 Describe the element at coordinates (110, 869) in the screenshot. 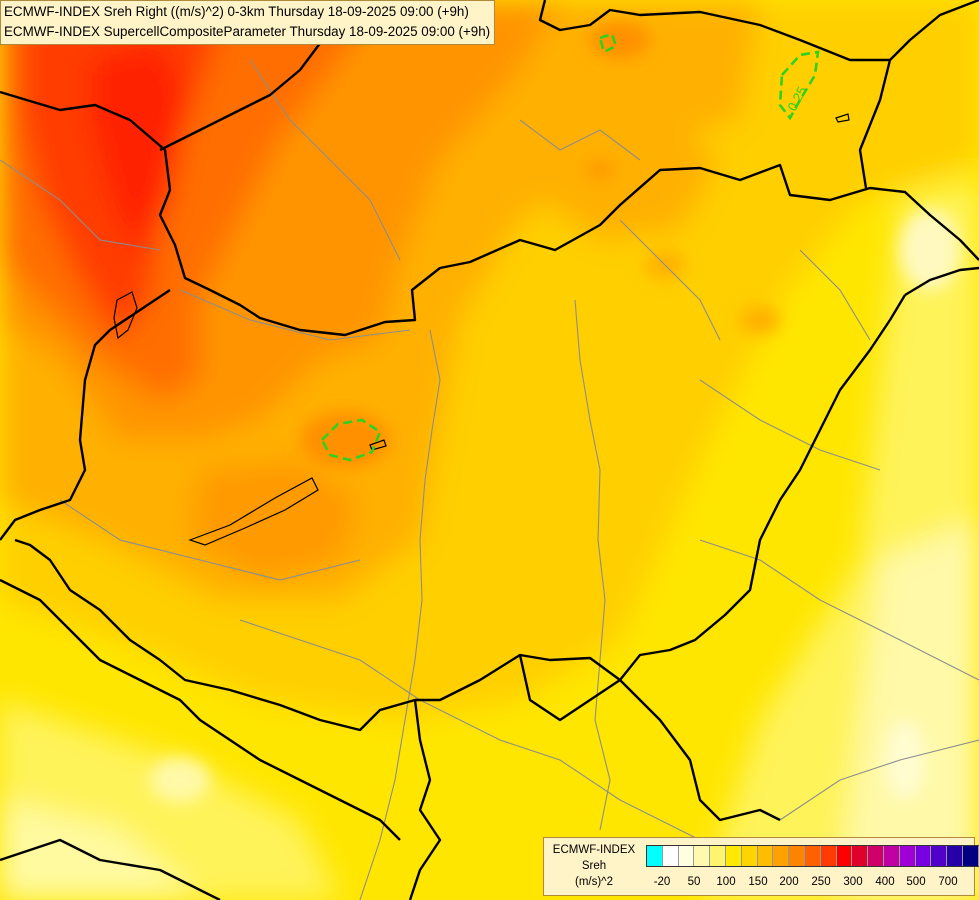

I see `border-bosnia` at that location.